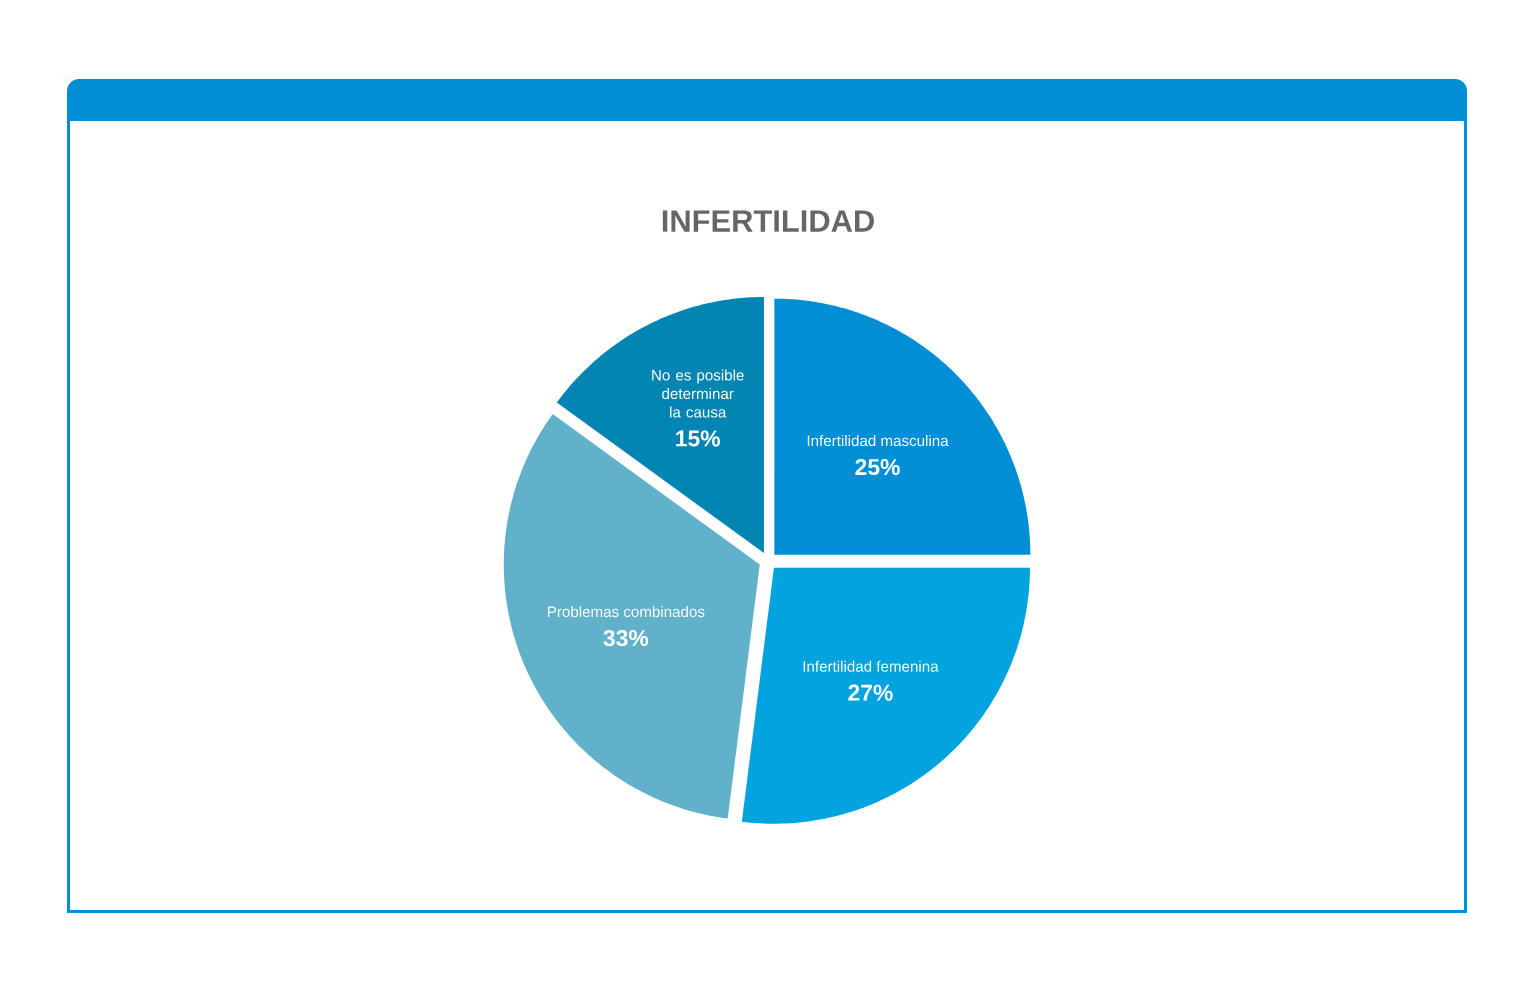 Image resolution: width=1536 pixels, height=992 pixels. I want to click on slice-label: No es posible determinar la causa, so click(698, 393).